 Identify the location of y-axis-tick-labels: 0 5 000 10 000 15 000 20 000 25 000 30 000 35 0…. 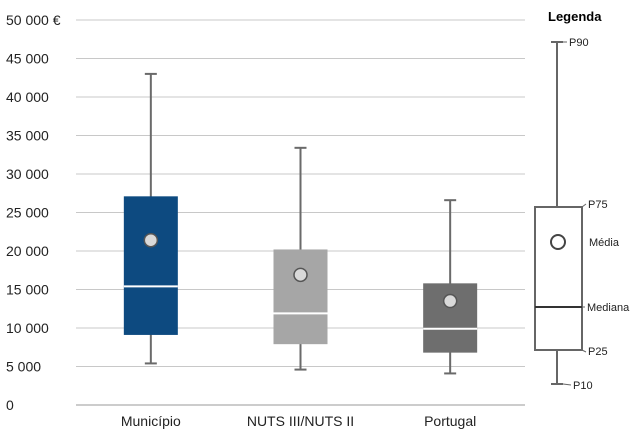
(33, 212).